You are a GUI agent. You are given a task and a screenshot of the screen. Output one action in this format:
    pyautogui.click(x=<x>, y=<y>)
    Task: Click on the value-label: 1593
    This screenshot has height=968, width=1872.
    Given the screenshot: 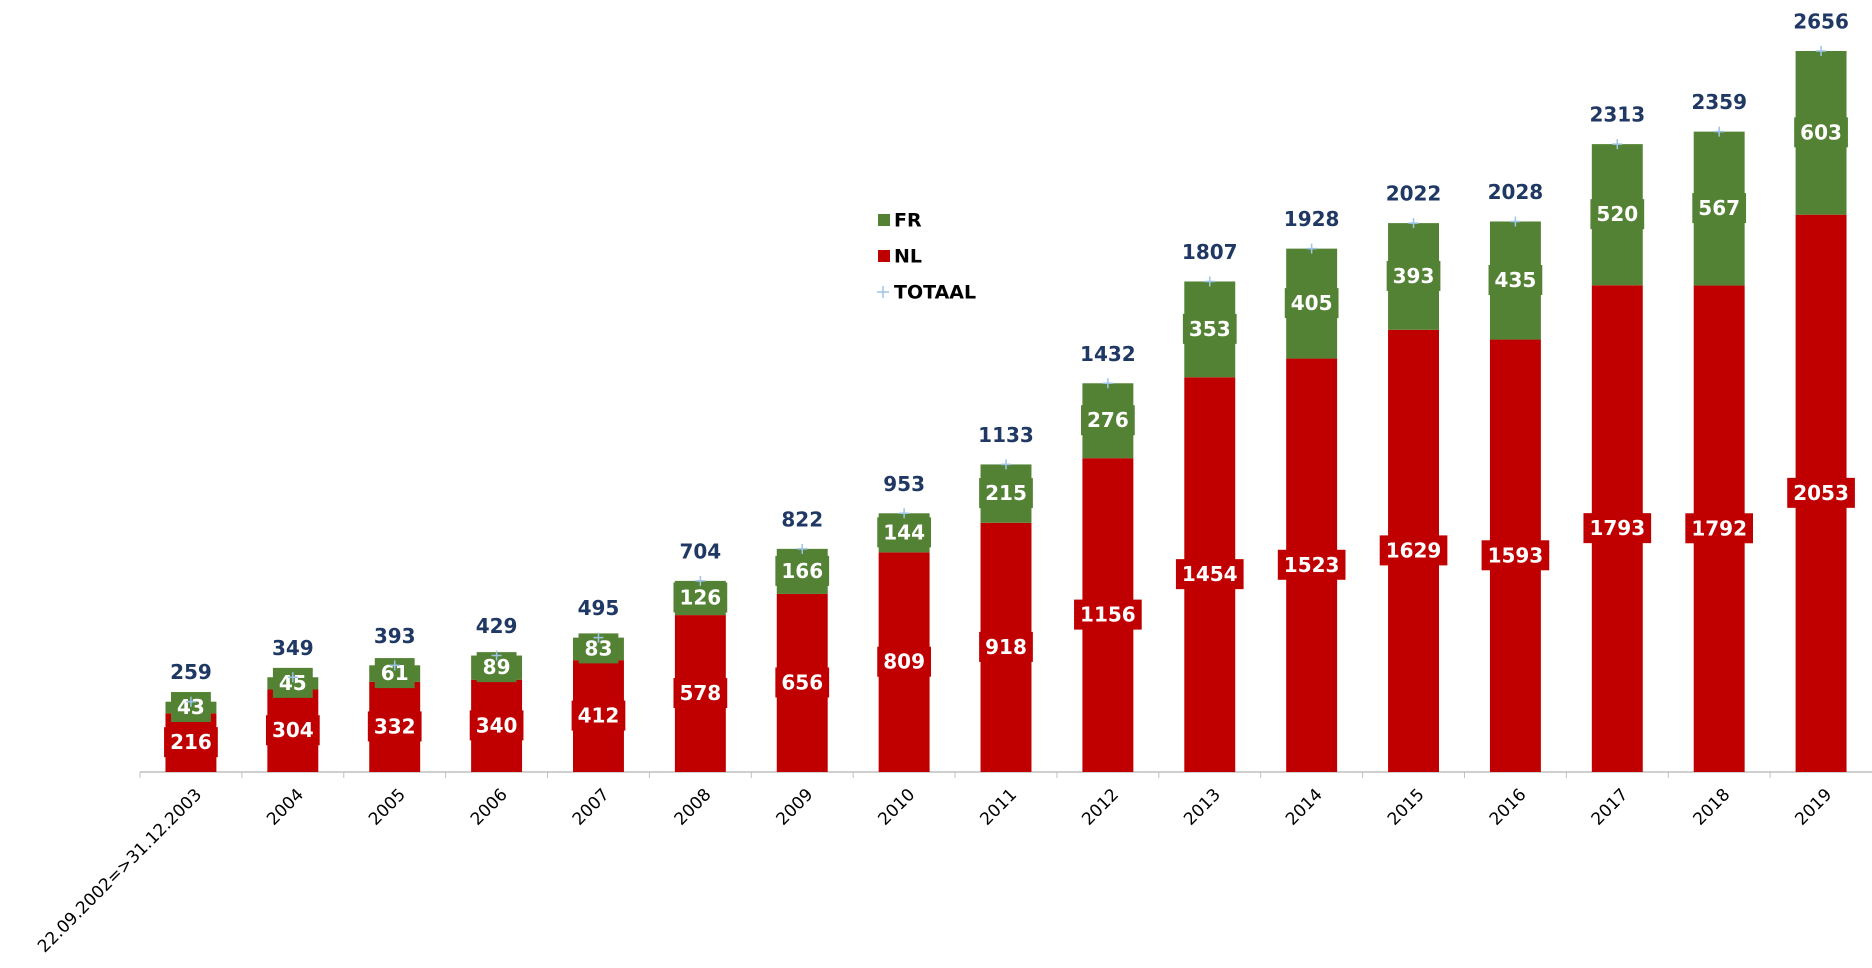 What is the action you would take?
    pyautogui.click(x=1516, y=555)
    